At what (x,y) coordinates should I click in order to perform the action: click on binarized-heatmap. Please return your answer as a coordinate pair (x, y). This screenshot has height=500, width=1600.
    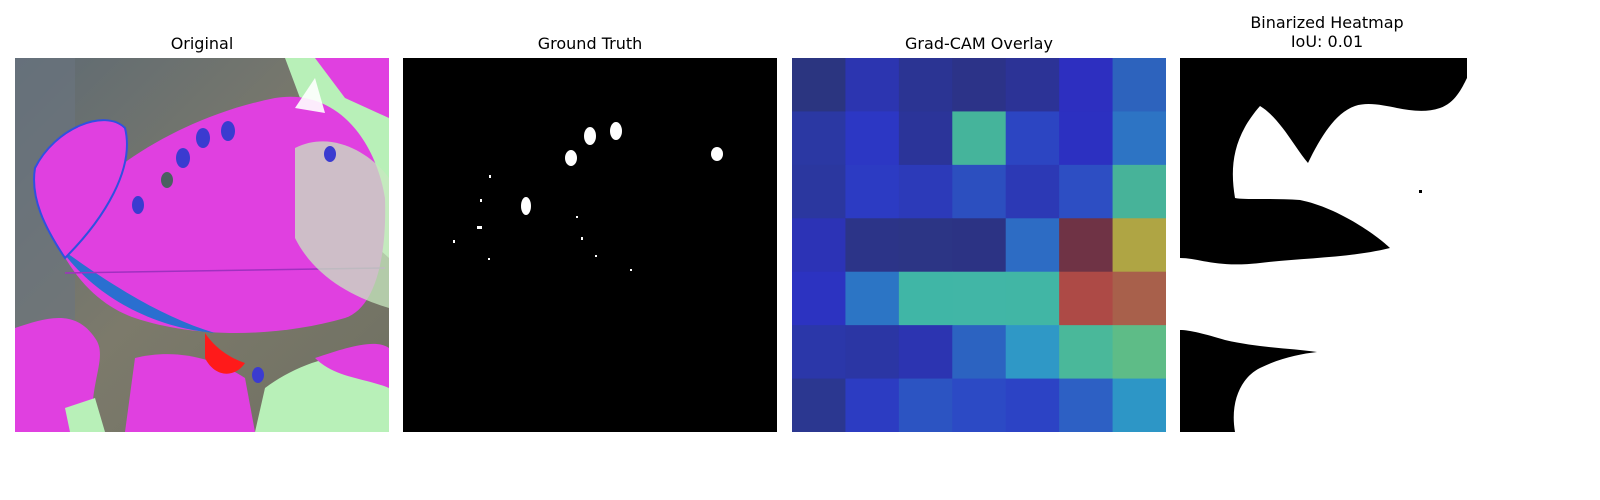
    Looking at the image, I should click on (1323, 245).